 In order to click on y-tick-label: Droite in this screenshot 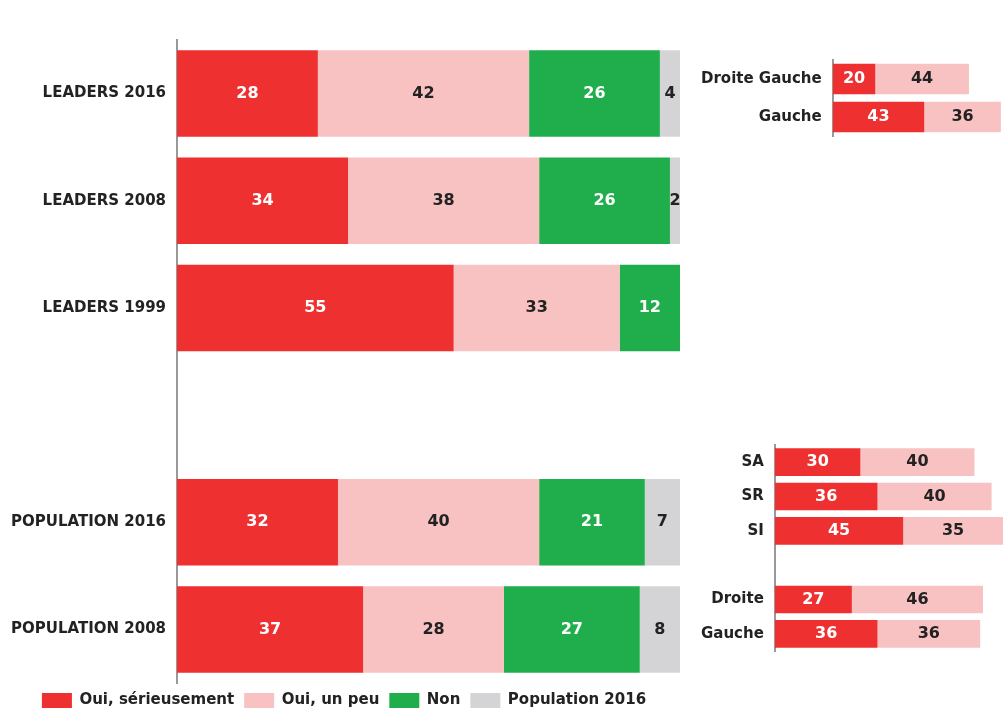, I will do `click(737, 598)`.